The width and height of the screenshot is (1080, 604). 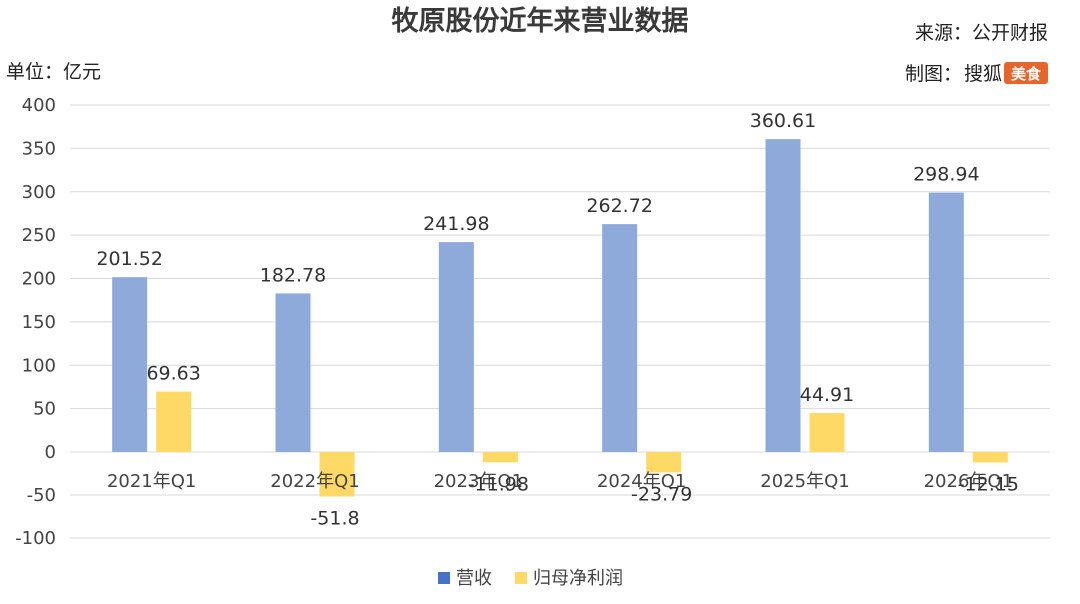 I want to click on x-tick-label: 2026年Q1, so click(x=968, y=481).